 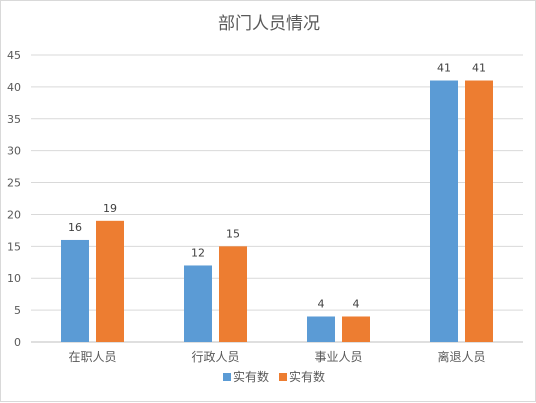 What do you see at coordinates (14, 151) in the screenshot?
I see `y-tick-label: 30` at bounding box center [14, 151].